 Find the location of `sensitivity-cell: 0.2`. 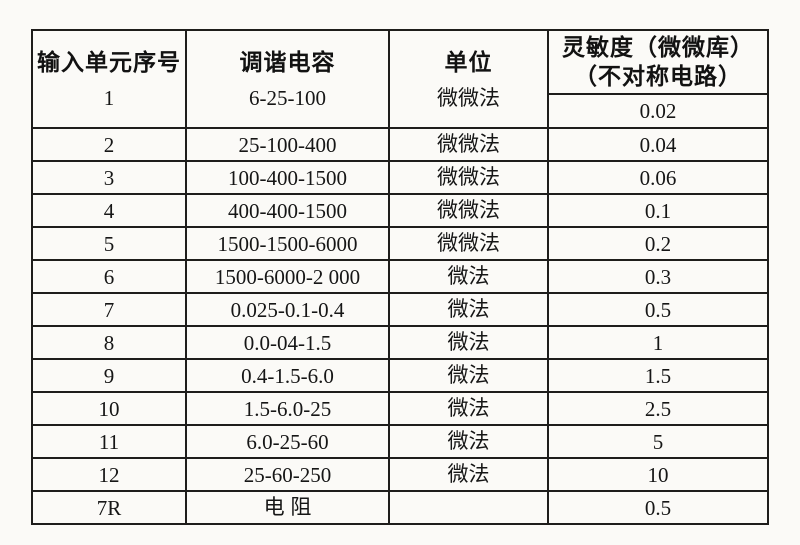

sensitivity-cell: 0.2 is located at coordinates (658, 243).